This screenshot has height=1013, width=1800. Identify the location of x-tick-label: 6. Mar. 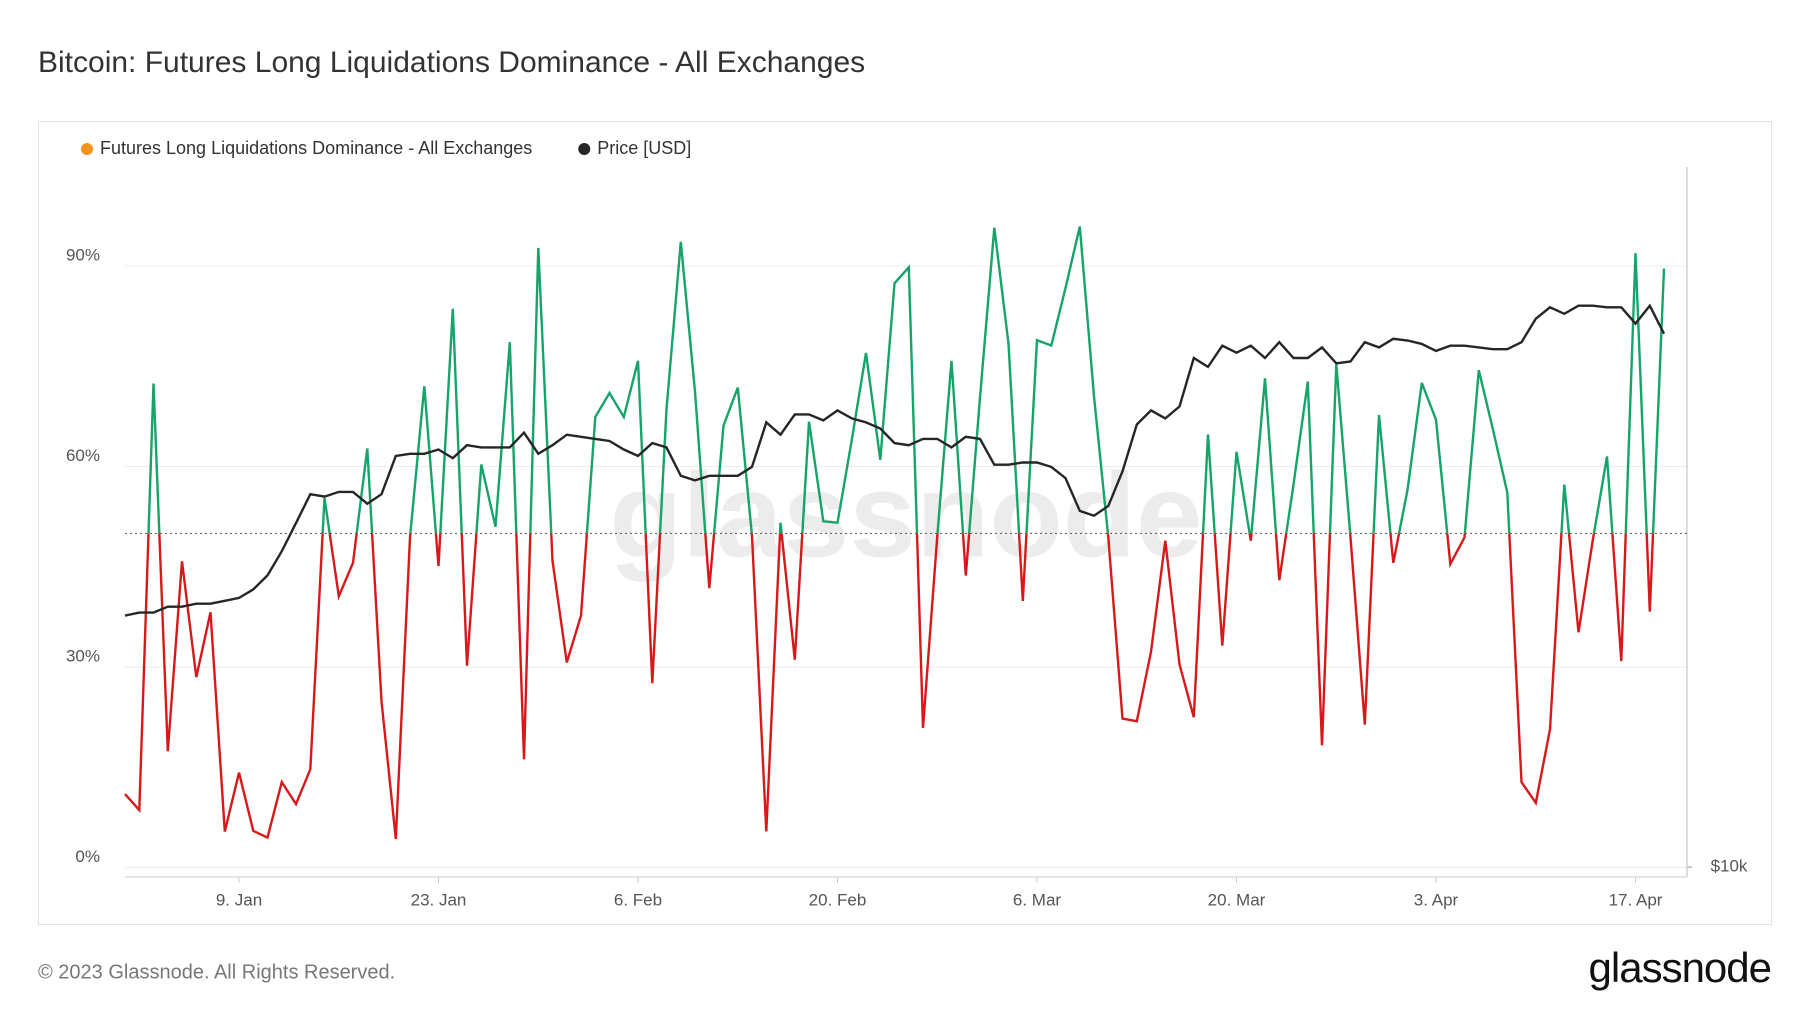
(1037, 899).